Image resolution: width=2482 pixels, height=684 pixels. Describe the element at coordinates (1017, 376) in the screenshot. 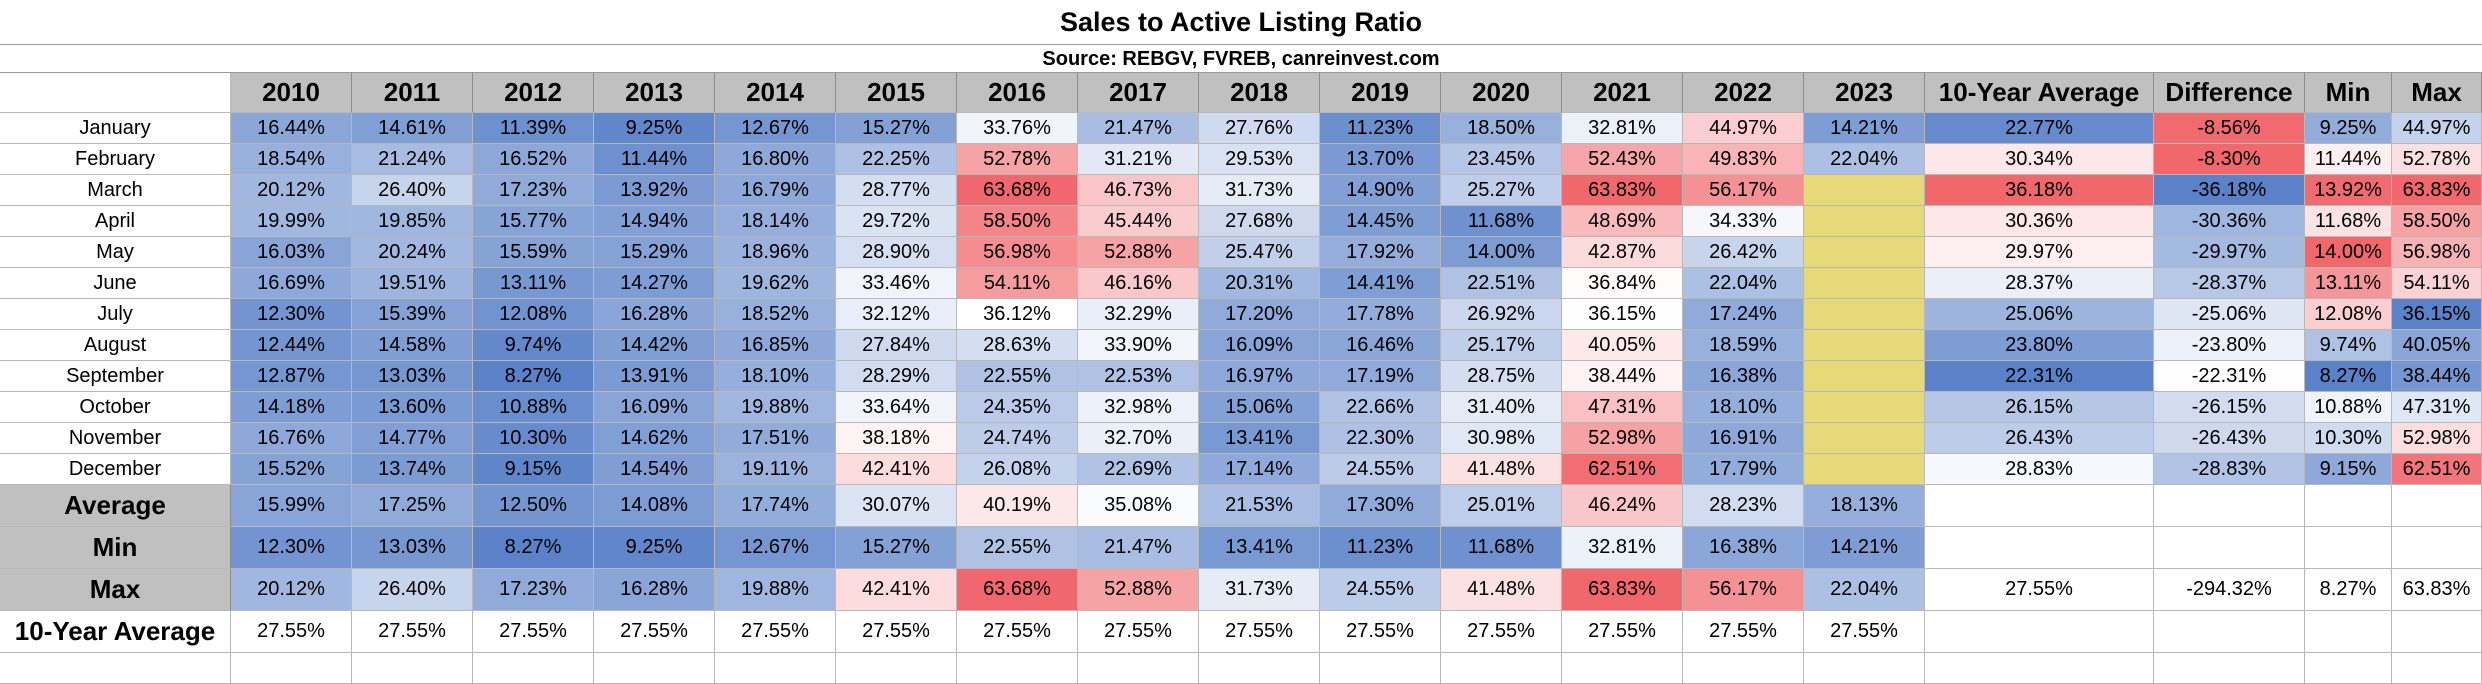

I see `table-cell: 22.55%` at that location.